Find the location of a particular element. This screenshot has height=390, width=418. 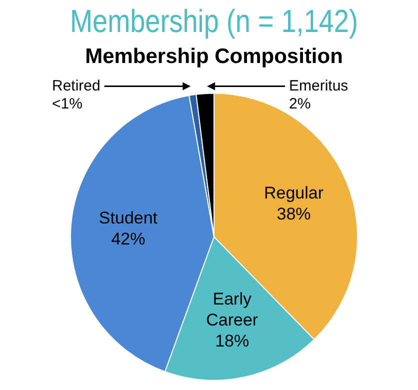

data-label: <1% is located at coordinates (67, 103).